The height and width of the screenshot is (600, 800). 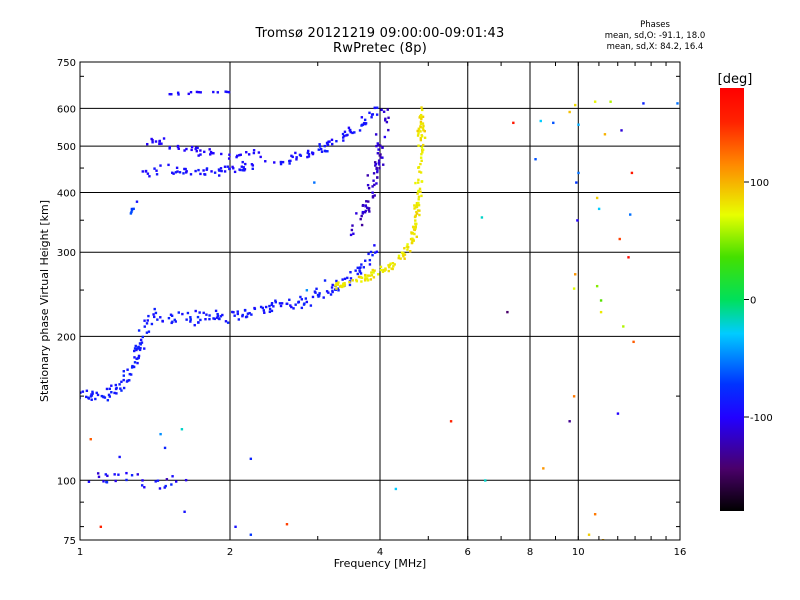 I want to click on x-tick-label: 16, so click(x=680, y=552).